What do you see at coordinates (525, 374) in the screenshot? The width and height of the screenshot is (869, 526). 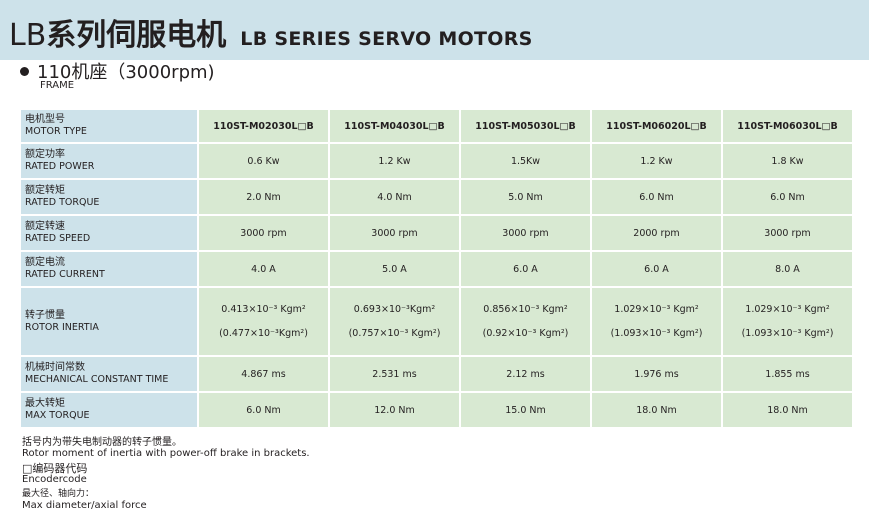 I see `table-cell: 2.12 ms` at bounding box center [525, 374].